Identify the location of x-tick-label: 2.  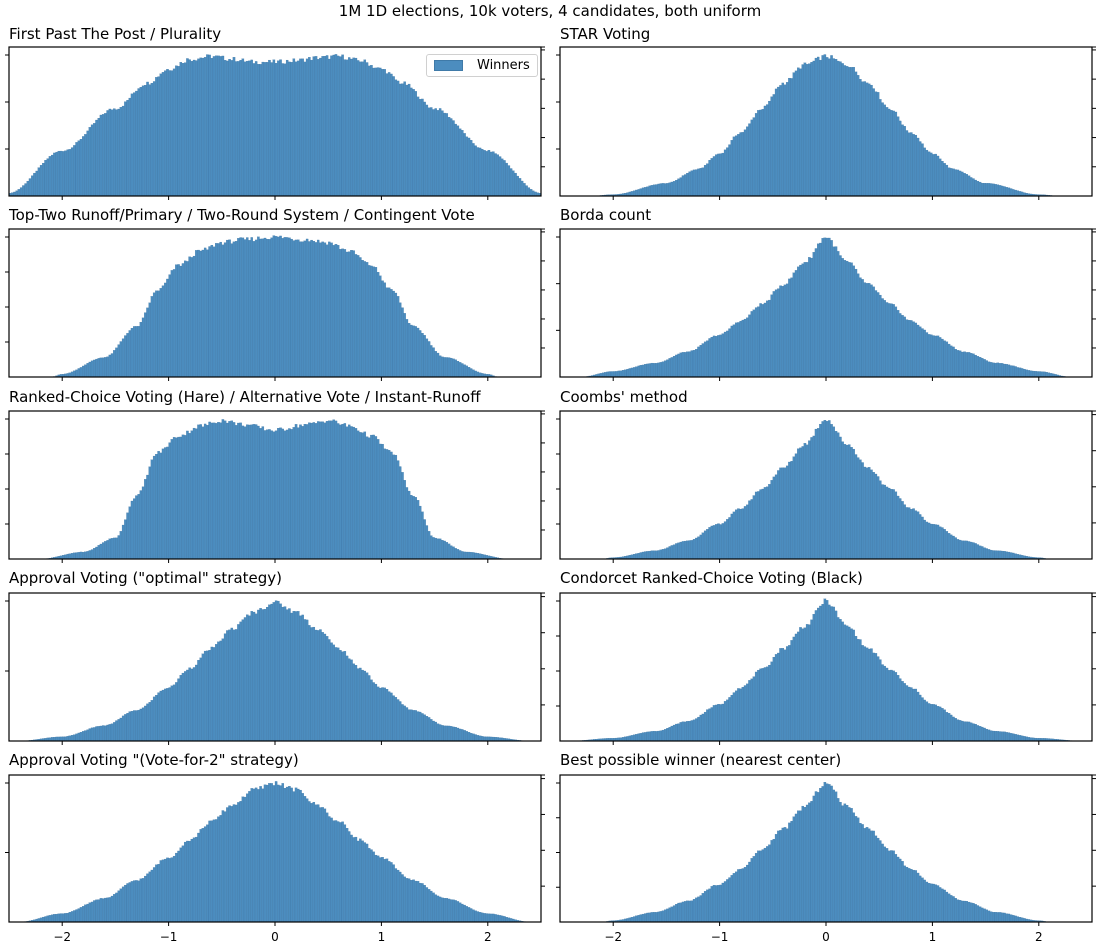
(1039, 937).